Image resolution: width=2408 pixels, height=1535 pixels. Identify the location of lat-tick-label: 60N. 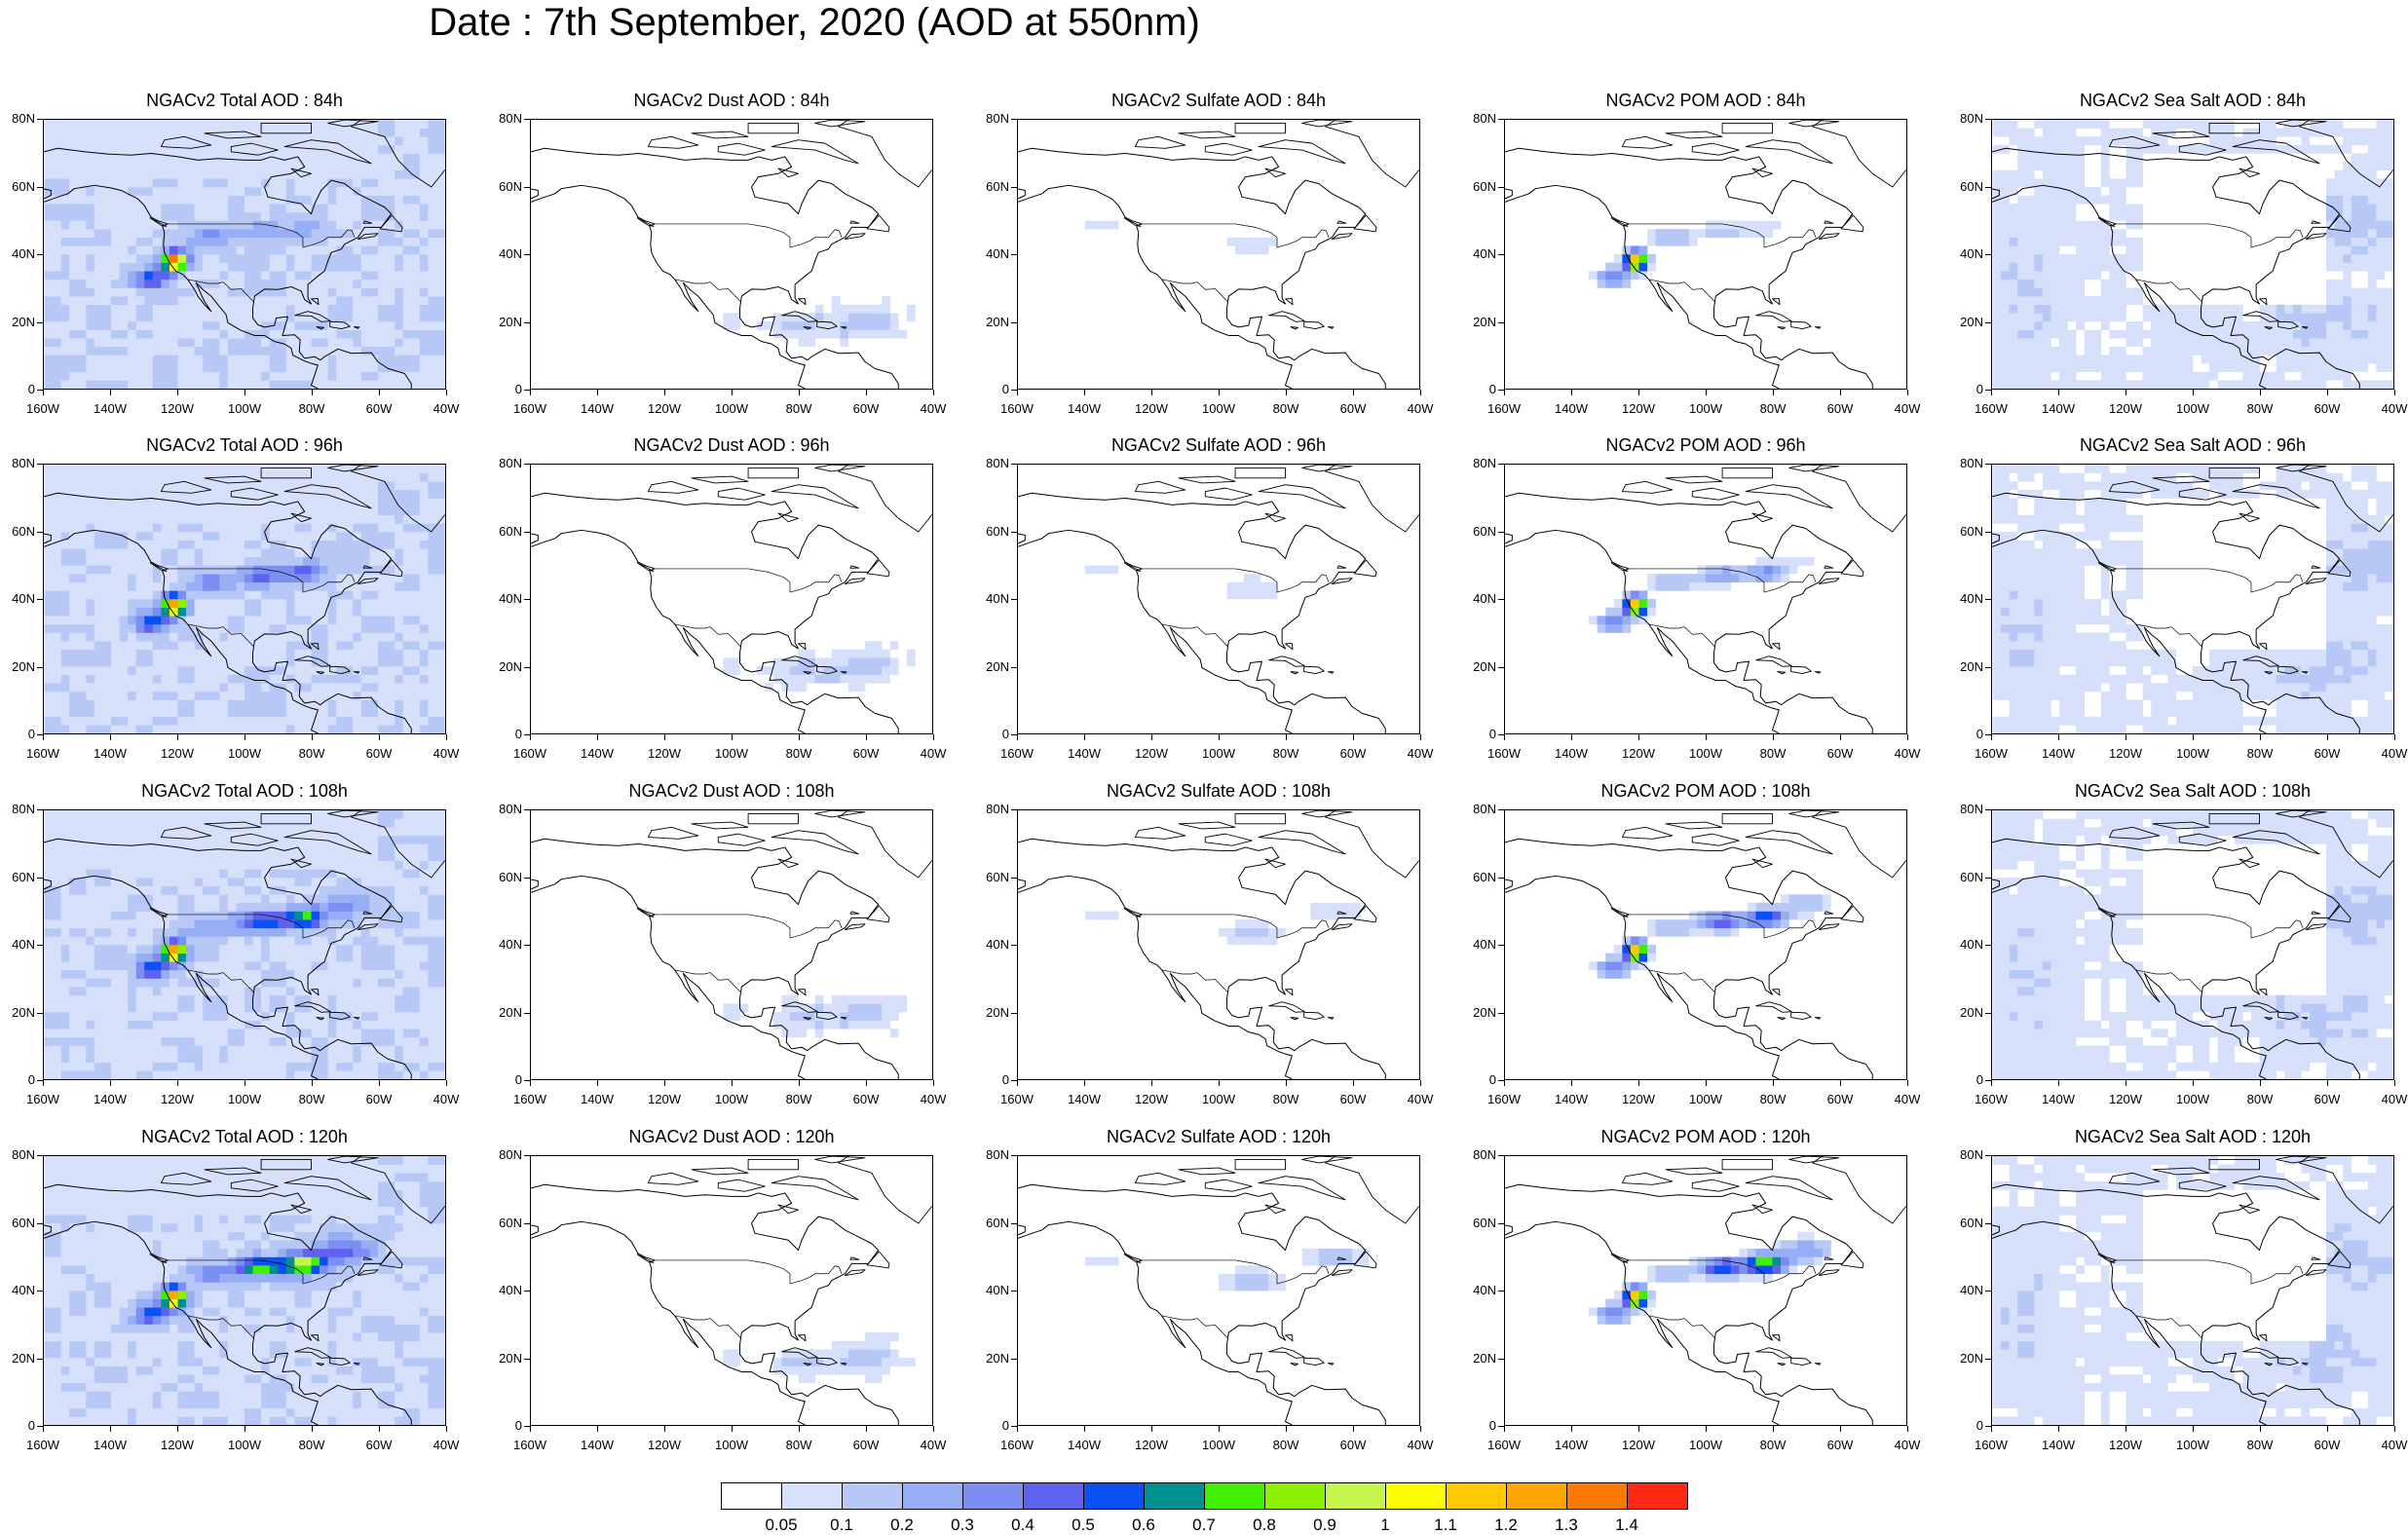
(994, 532).